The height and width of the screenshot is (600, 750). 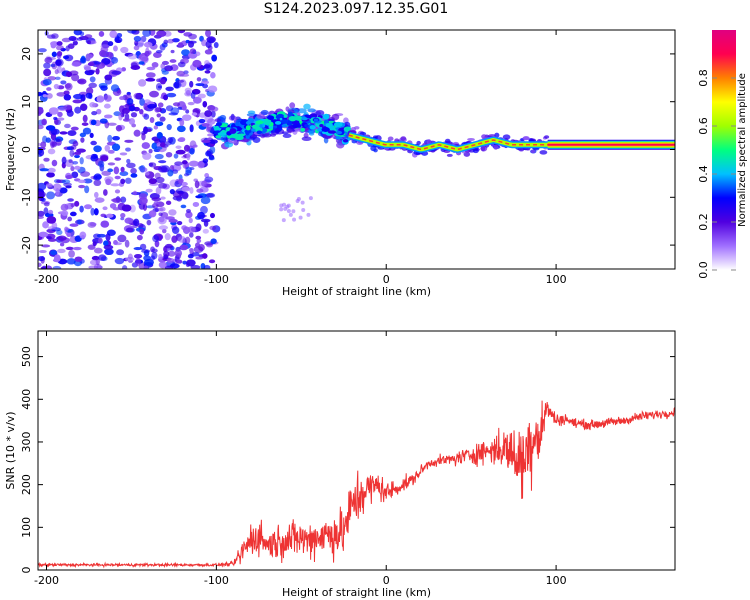 I want to click on y-tick-label: 0, so click(x=26, y=570).